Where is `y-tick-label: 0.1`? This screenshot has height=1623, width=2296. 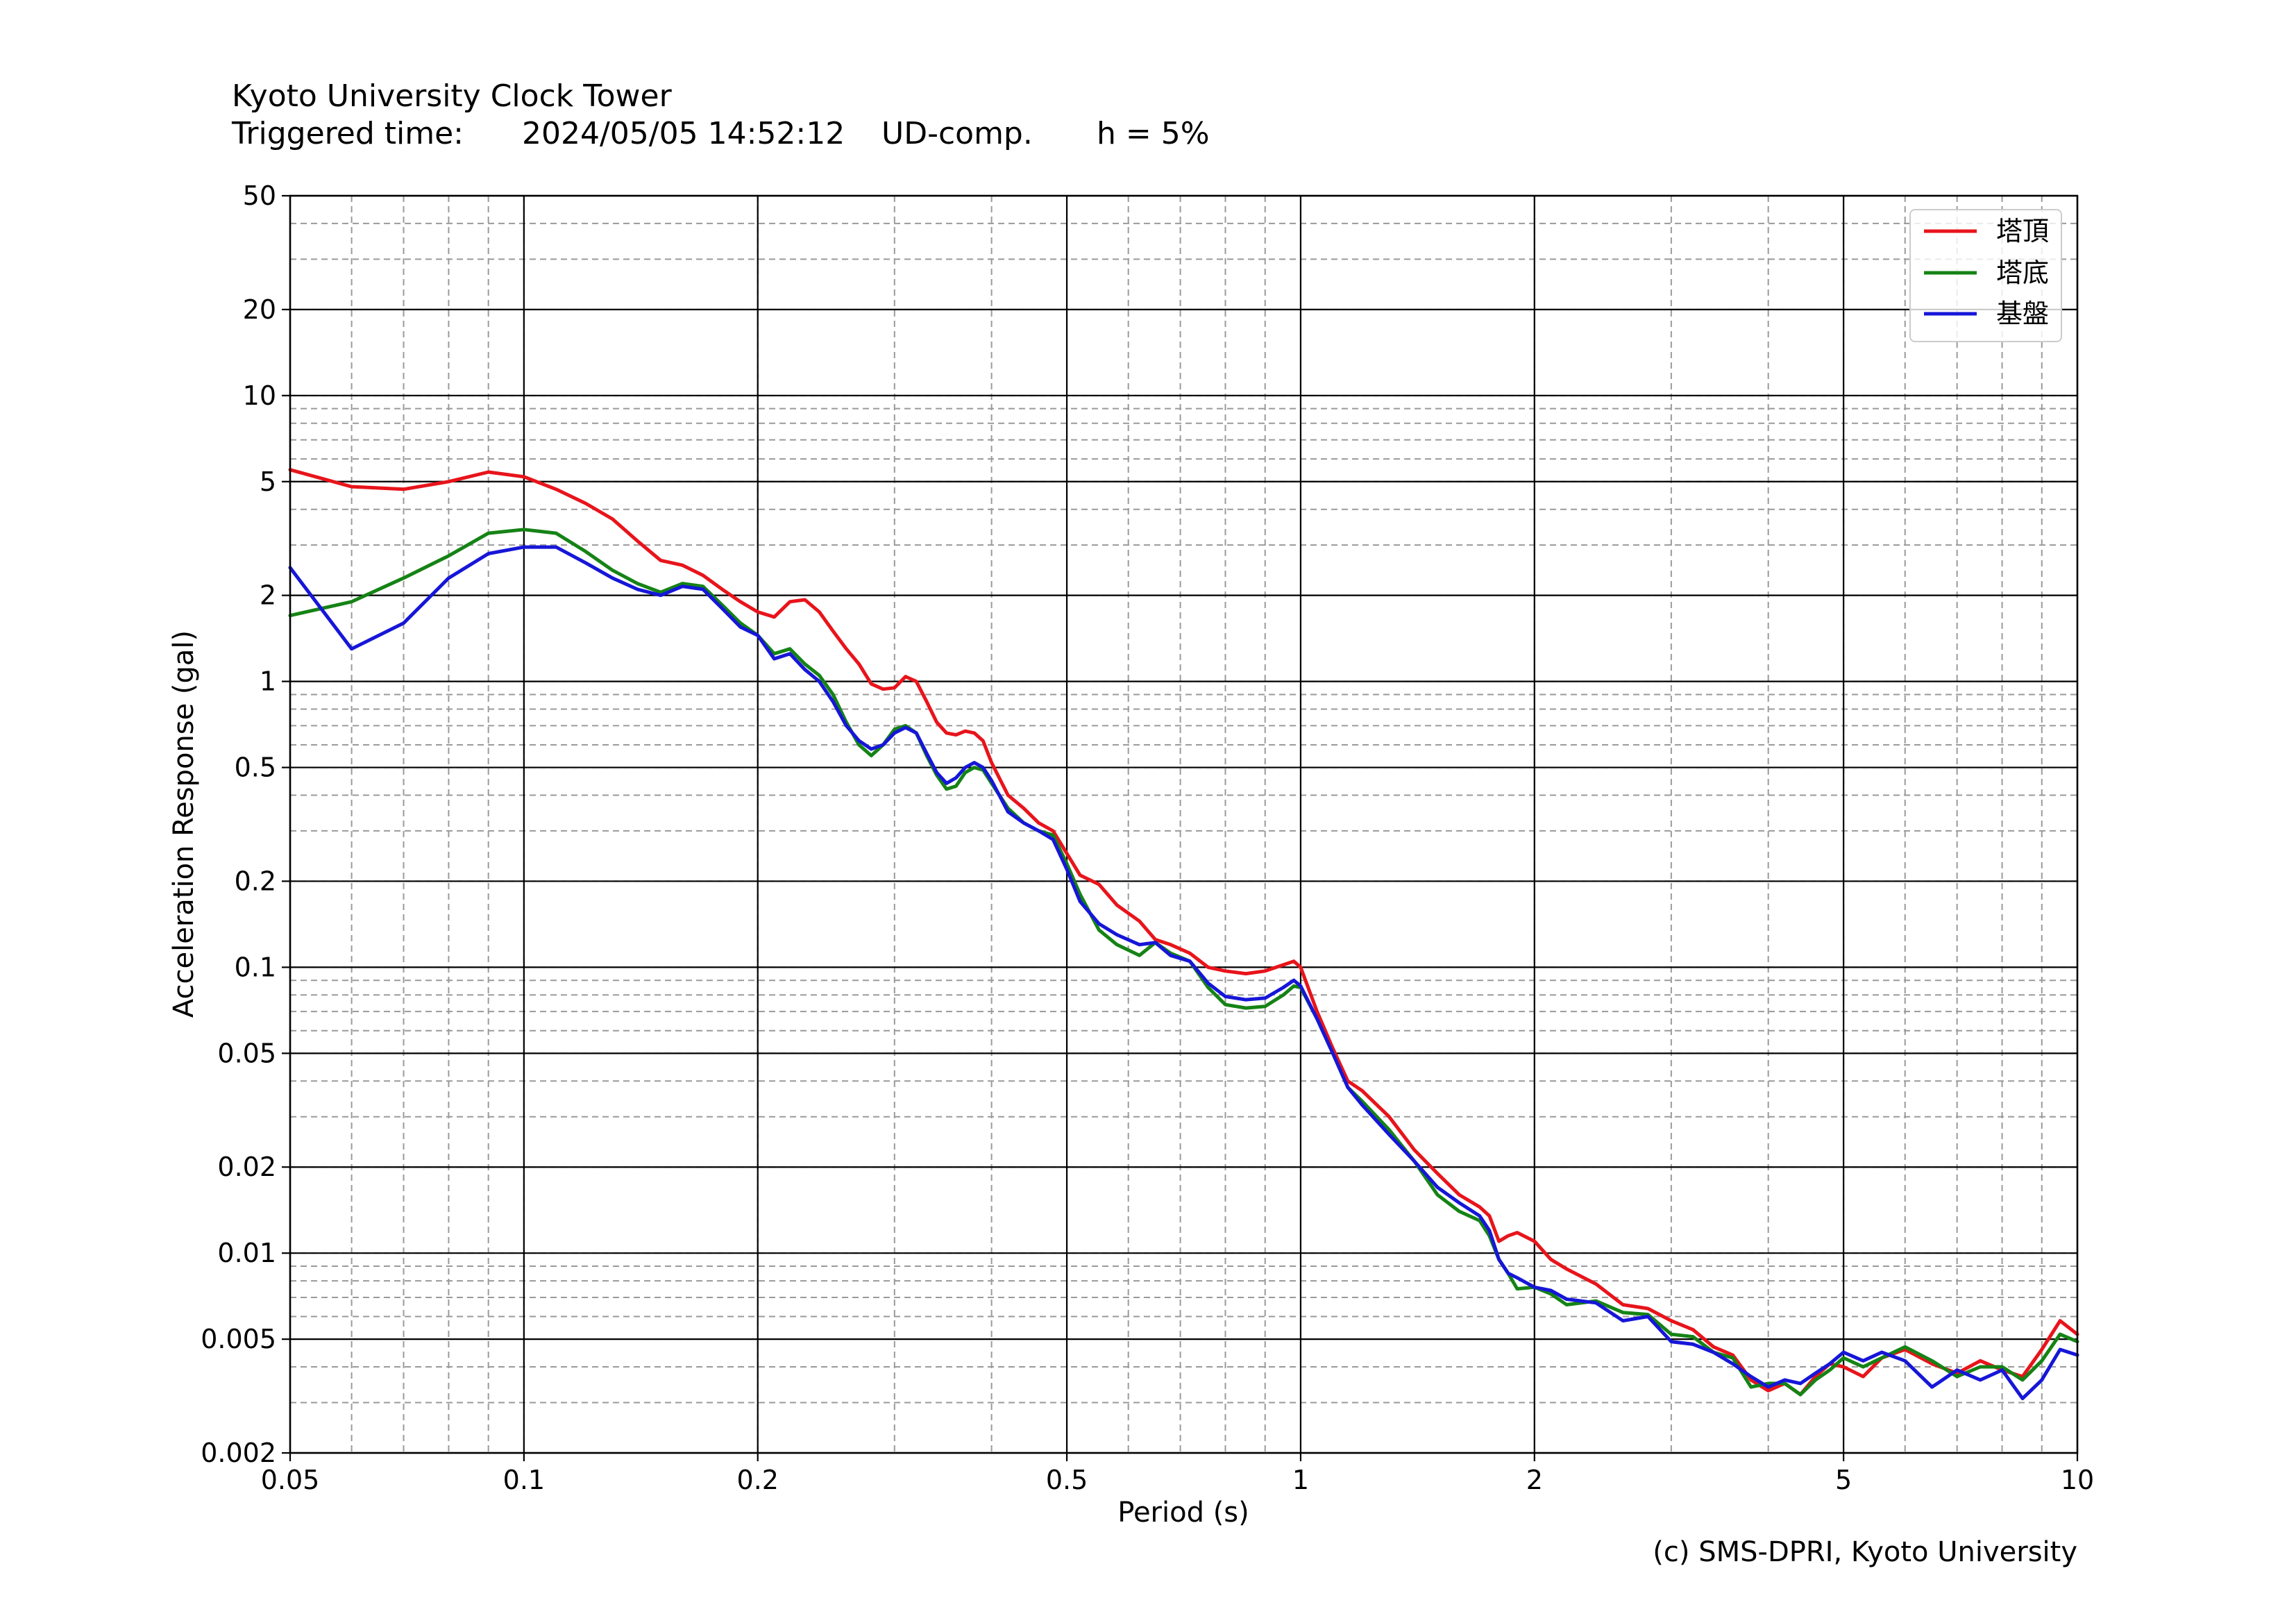 y-tick-label: 0.1 is located at coordinates (256, 967).